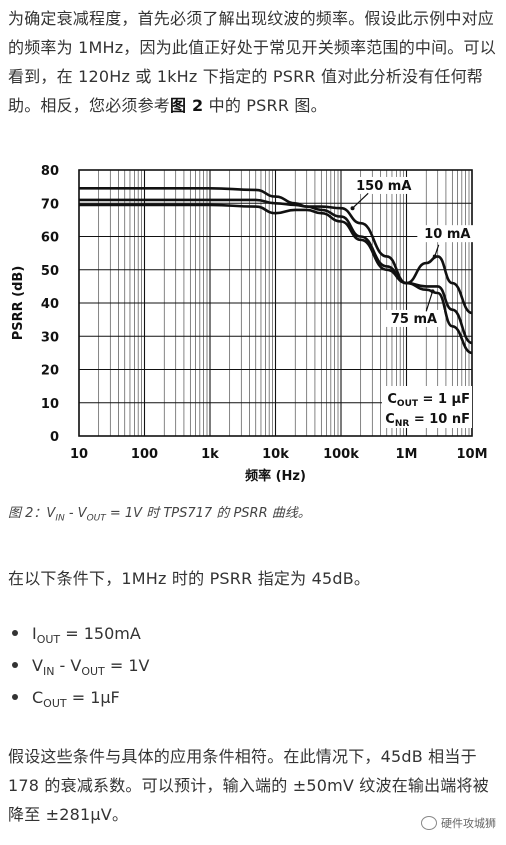 The width and height of the screenshot is (506, 845). Describe the element at coordinates (50, 171) in the screenshot. I see `y-tick-label: 80` at that location.